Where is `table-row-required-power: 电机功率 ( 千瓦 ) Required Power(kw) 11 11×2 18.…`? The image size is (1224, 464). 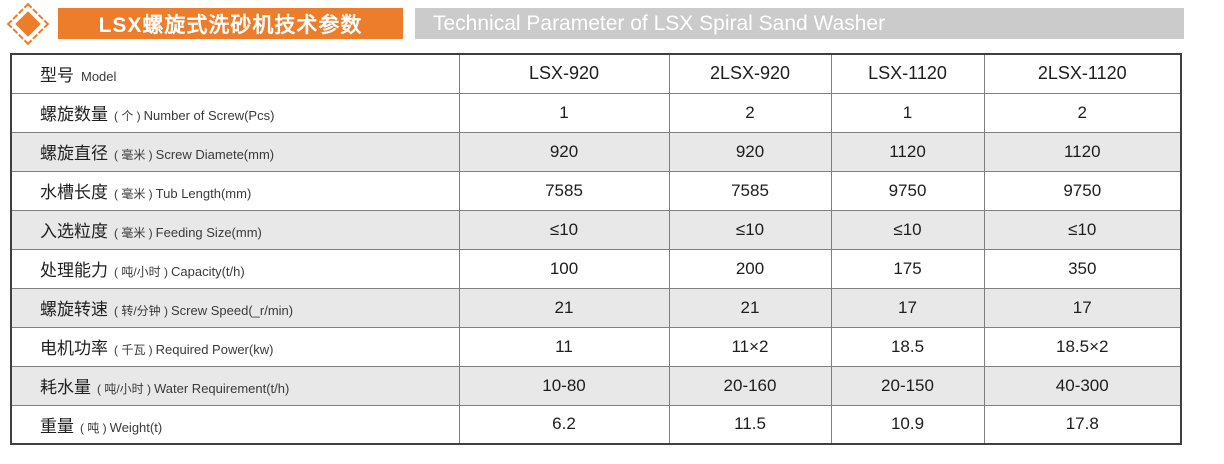 table-row-required-power: 电机功率 ( 千瓦 ) Required Power(kw) 11 11×2 18.… is located at coordinates (596, 346).